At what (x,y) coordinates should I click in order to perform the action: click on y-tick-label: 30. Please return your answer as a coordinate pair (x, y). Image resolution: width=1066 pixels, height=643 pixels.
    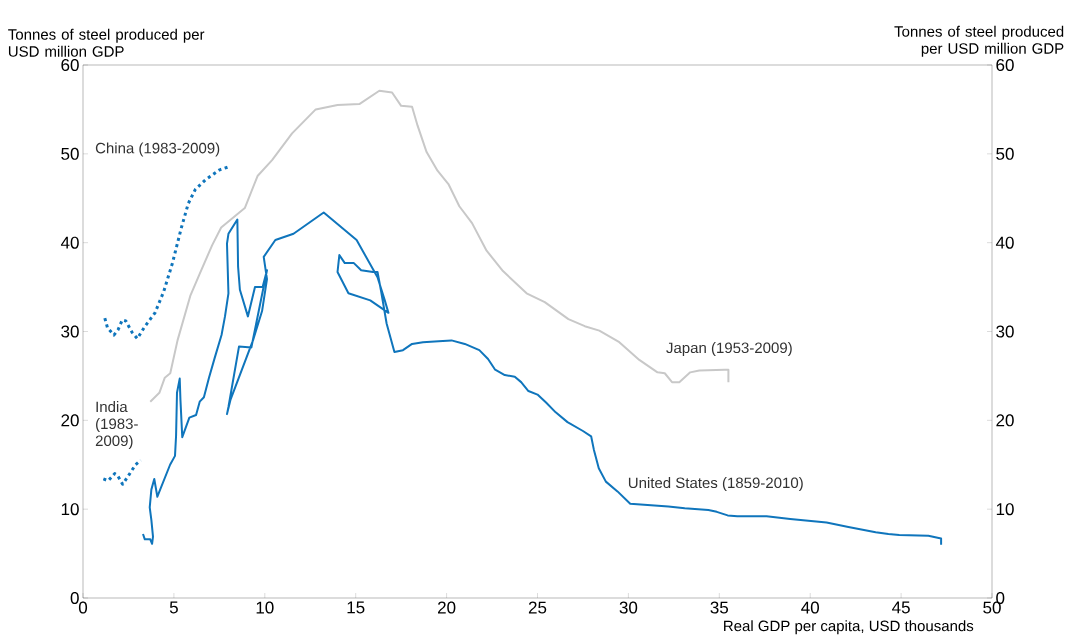
    Looking at the image, I should click on (70, 331).